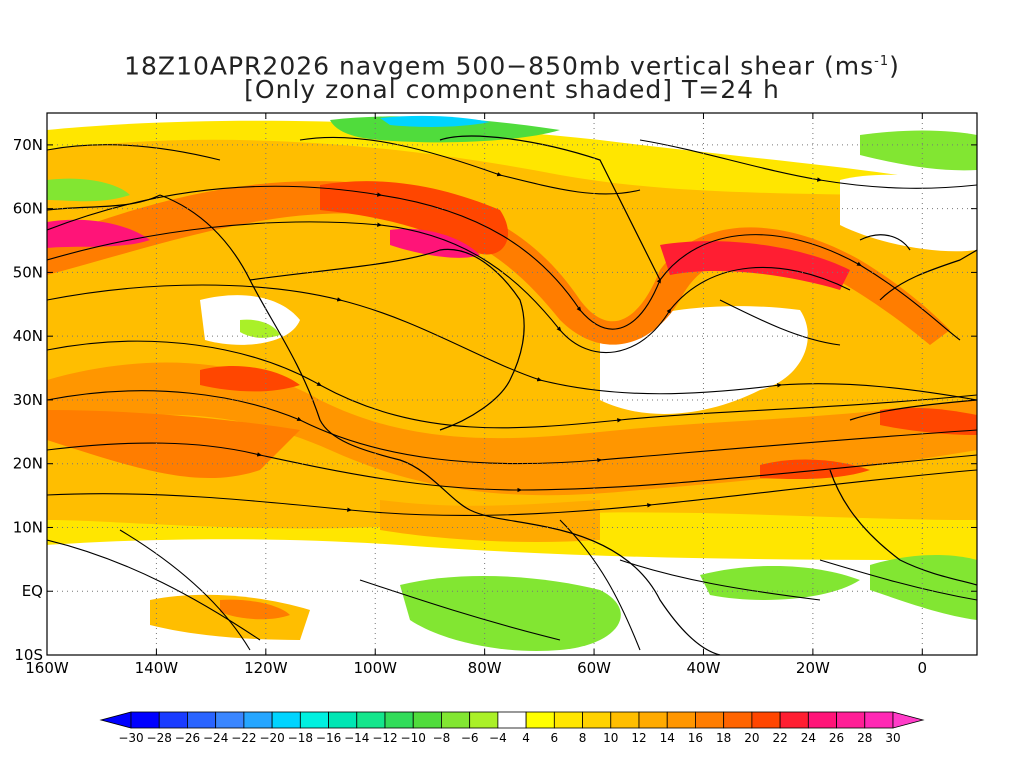 The width and height of the screenshot is (1024, 768). Describe the element at coordinates (723, 738) in the screenshot. I see `colorbar-label: 18` at that location.